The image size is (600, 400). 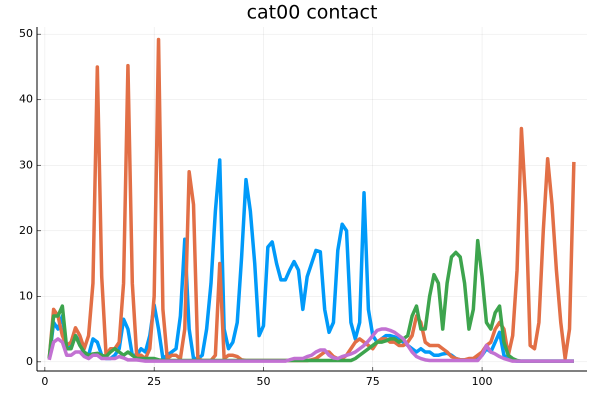 What do you see at coordinates (154, 381) in the screenshot?
I see `x-tick-label: 25` at bounding box center [154, 381].